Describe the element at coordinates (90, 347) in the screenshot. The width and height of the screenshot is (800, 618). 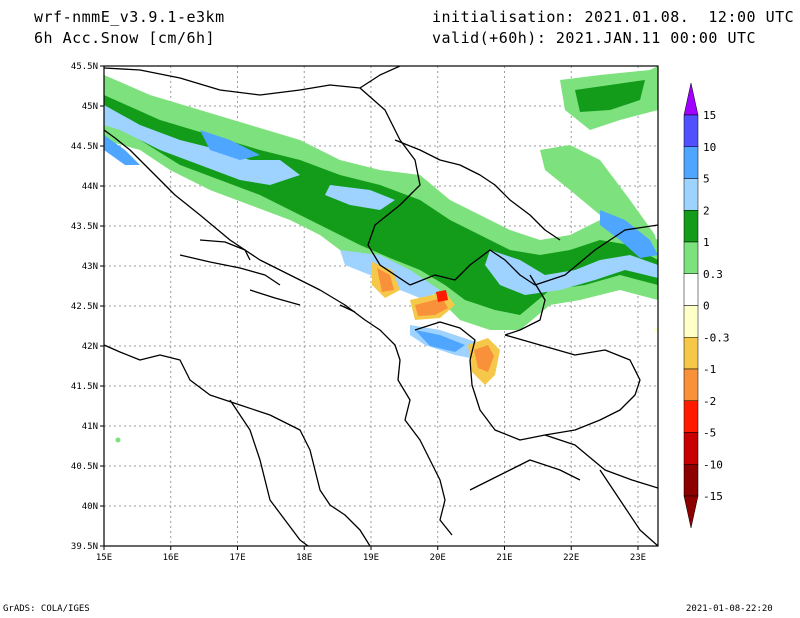
I see `lat-tick-label: 42N` at that location.